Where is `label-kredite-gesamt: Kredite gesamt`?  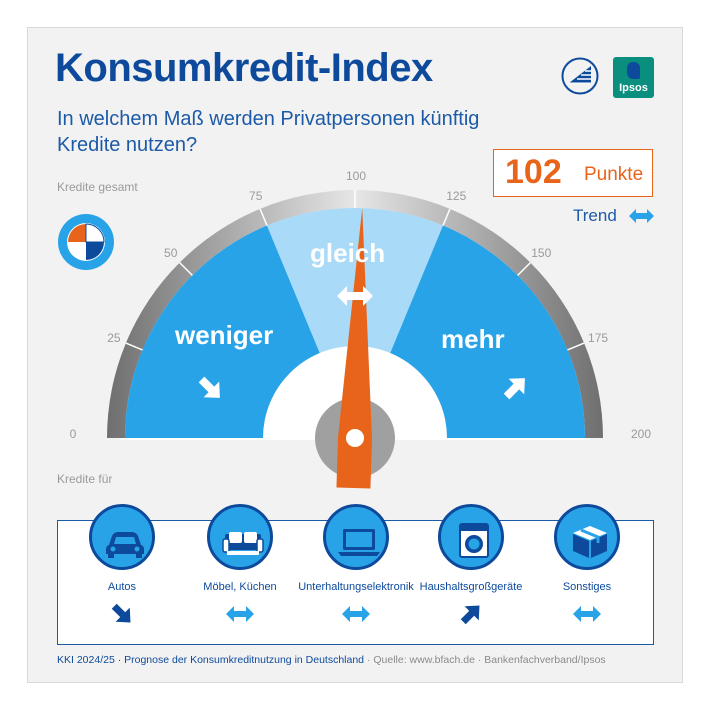
label-kredite-gesamt: Kredite gesamt is located at coordinates (97, 187).